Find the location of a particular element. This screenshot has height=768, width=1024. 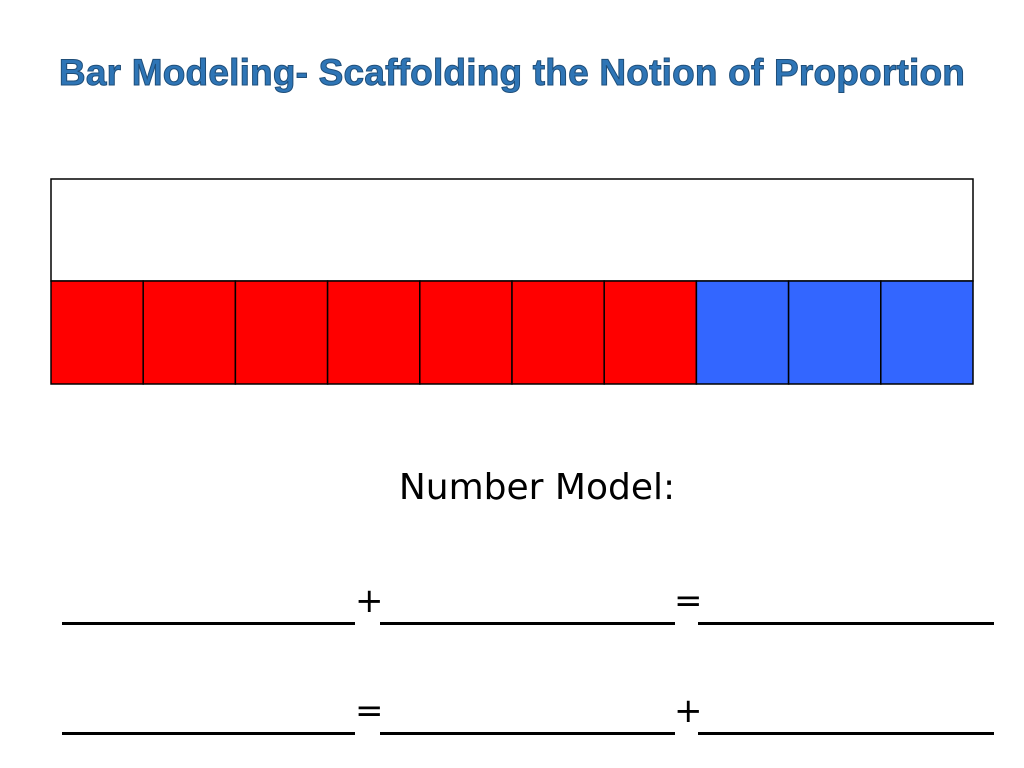

equation-row-2: = + is located at coordinates (528, 711).